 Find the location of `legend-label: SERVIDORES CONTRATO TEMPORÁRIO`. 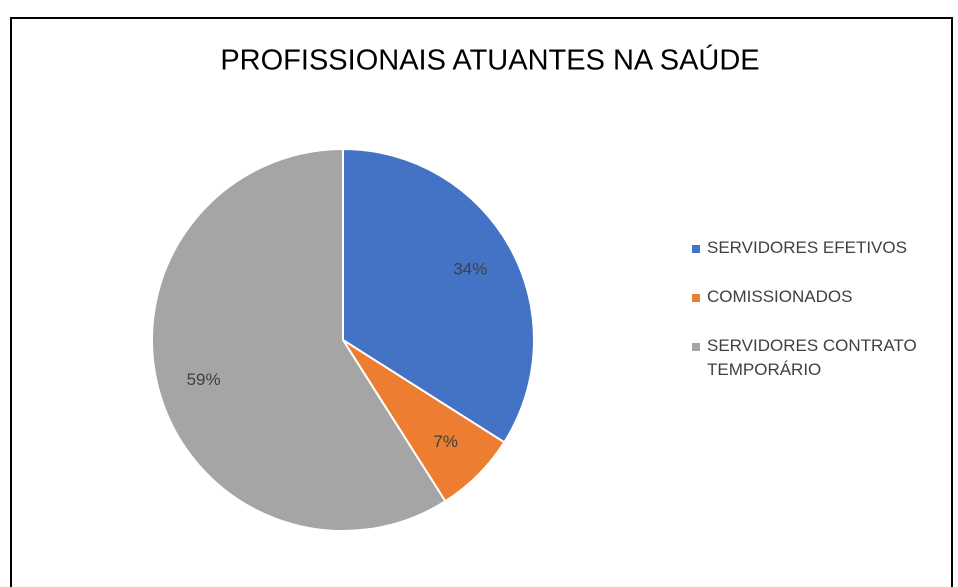

legend-label: SERVIDORES CONTRATO TEMPORÁRIO is located at coordinates (812, 357).